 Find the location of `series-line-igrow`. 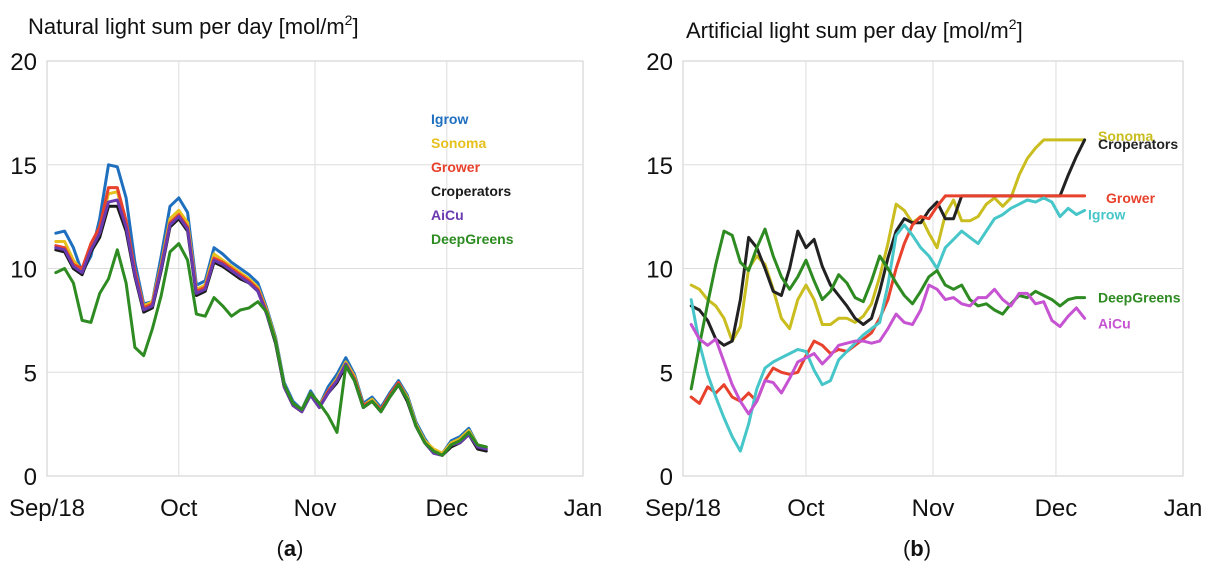

series-line-igrow is located at coordinates (888, 324).